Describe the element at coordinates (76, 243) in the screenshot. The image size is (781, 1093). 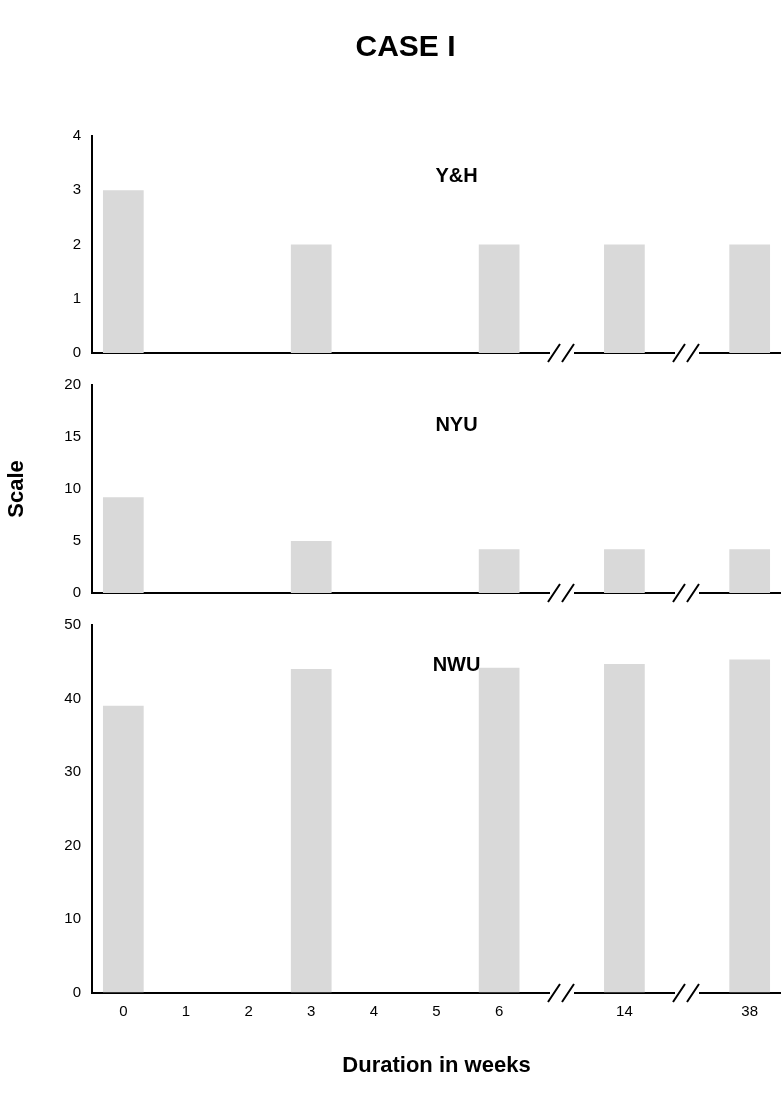
I see `y-tick-label: 2` at that location.